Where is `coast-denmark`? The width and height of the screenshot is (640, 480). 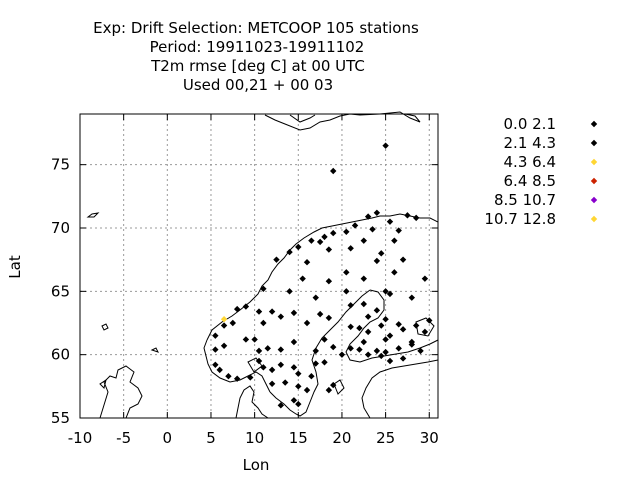
coast-denmark is located at coordinates (252, 402).